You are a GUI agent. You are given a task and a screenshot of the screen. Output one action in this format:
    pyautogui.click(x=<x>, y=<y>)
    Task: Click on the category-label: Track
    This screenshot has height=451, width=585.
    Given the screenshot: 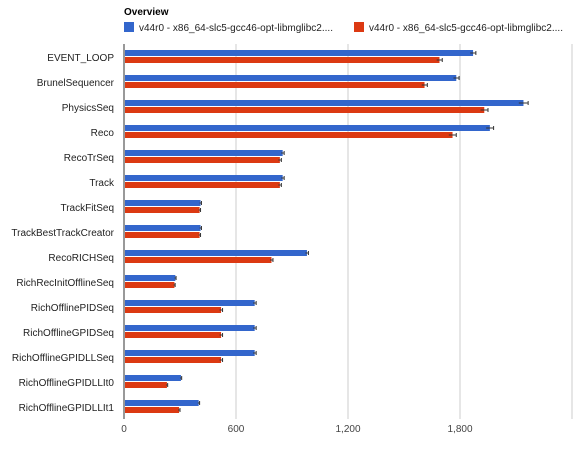 What is the action you would take?
    pyautogui.click(x=102, y=183)
    